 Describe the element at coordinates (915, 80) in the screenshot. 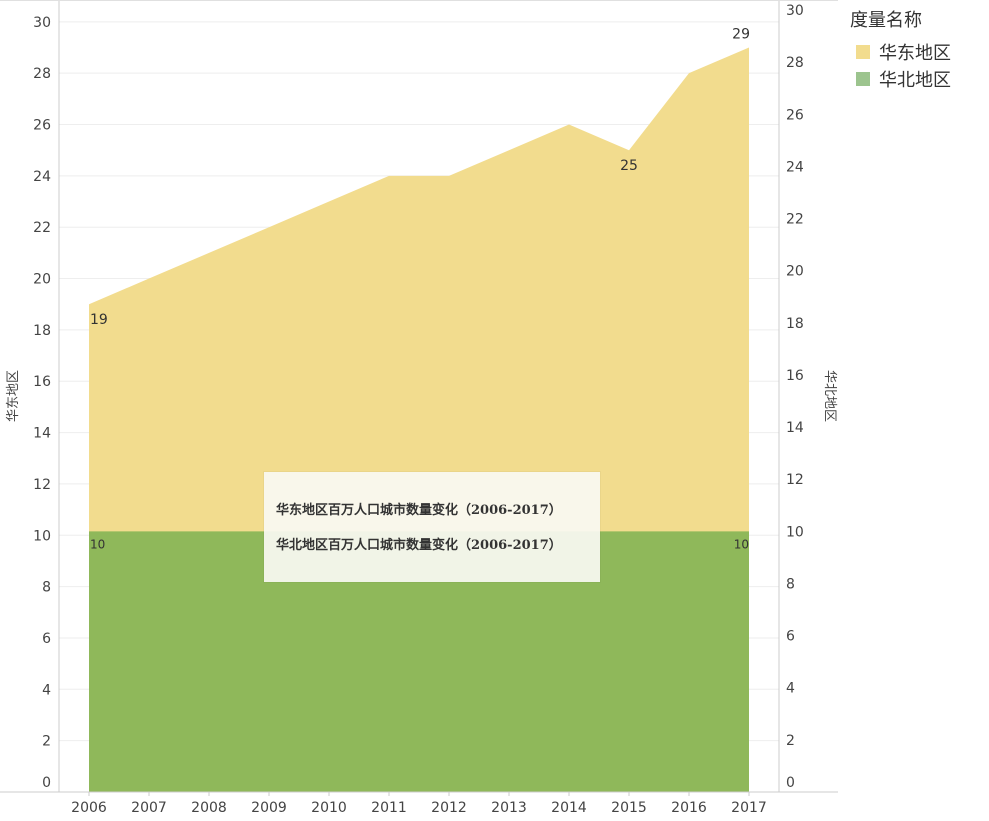

I see `legend-label-north: 华北地区` at that location.